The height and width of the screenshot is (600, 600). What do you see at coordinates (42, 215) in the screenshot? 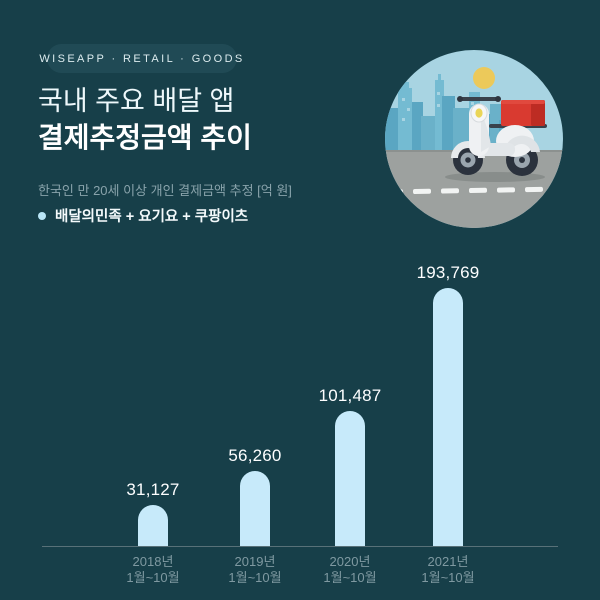
I see `legend-bullet-icon` at bounding box center [42, 215].